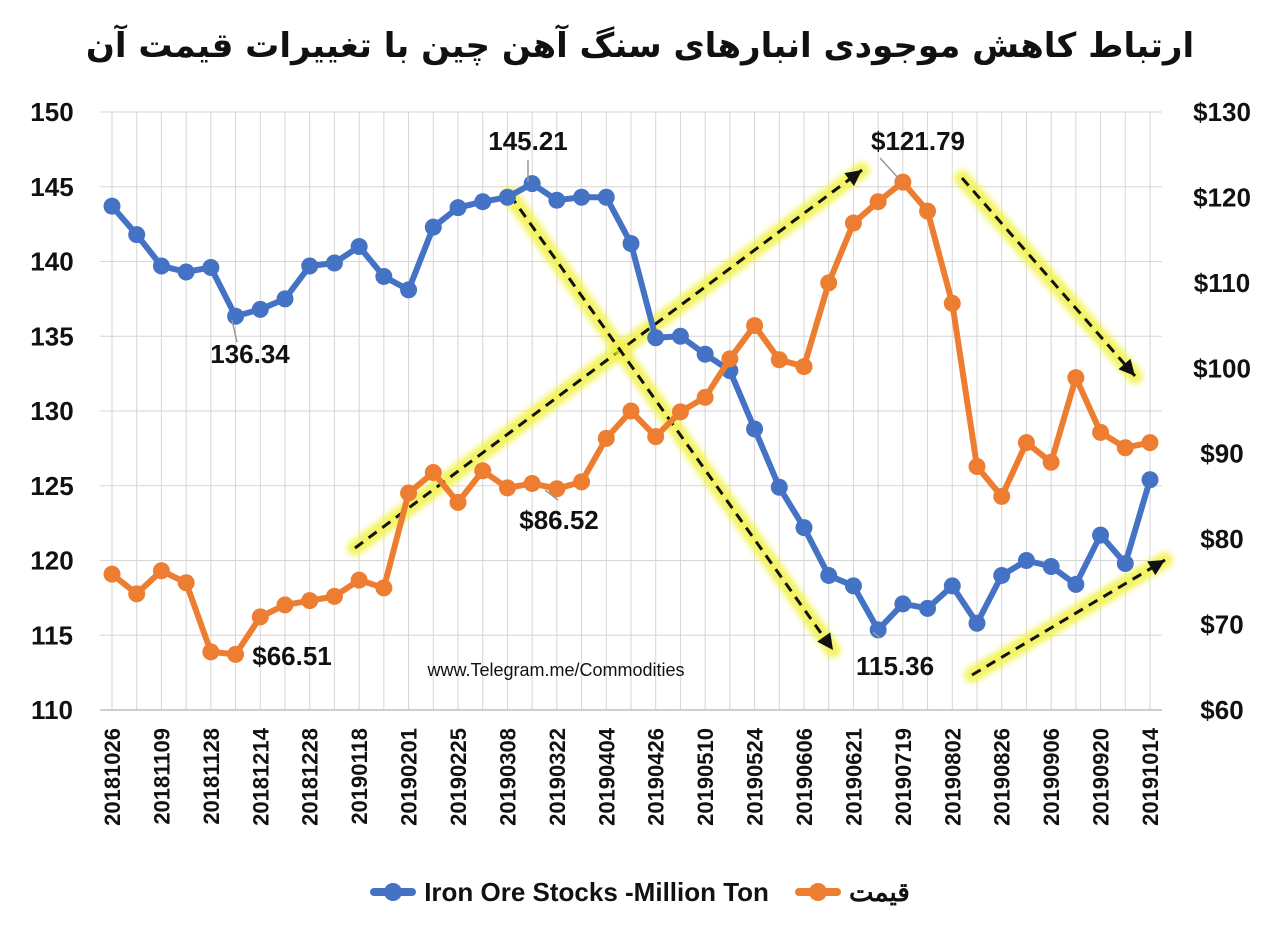 The width and height of the screenshot is (1280, 928). What do you see at coordinates (705, 777) in the screenshot?
I see `x-tick-label: 20190510` at bounding box center [705, 777].